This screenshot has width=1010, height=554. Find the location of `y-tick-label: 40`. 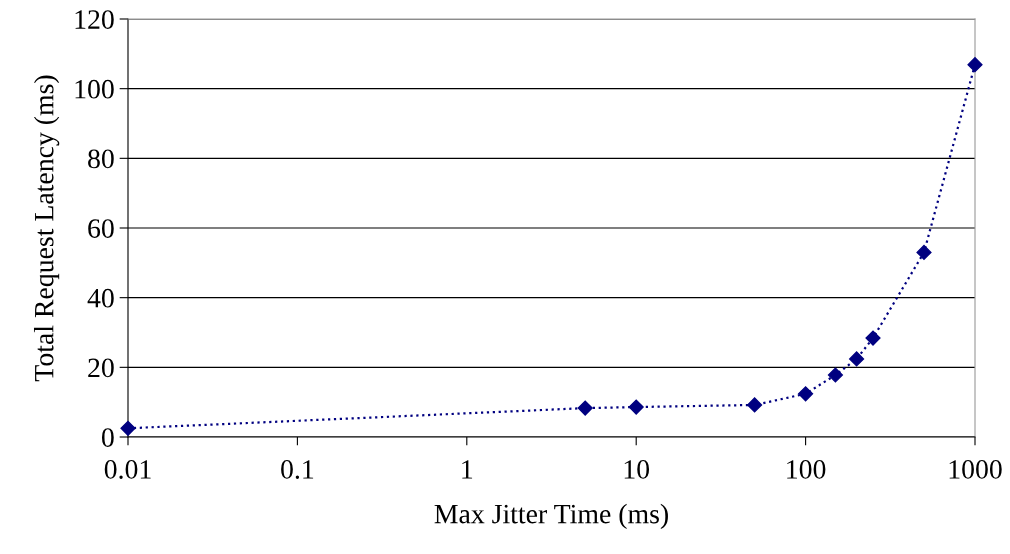

y-tick-label: 40 is located at coordinates (100, 298).